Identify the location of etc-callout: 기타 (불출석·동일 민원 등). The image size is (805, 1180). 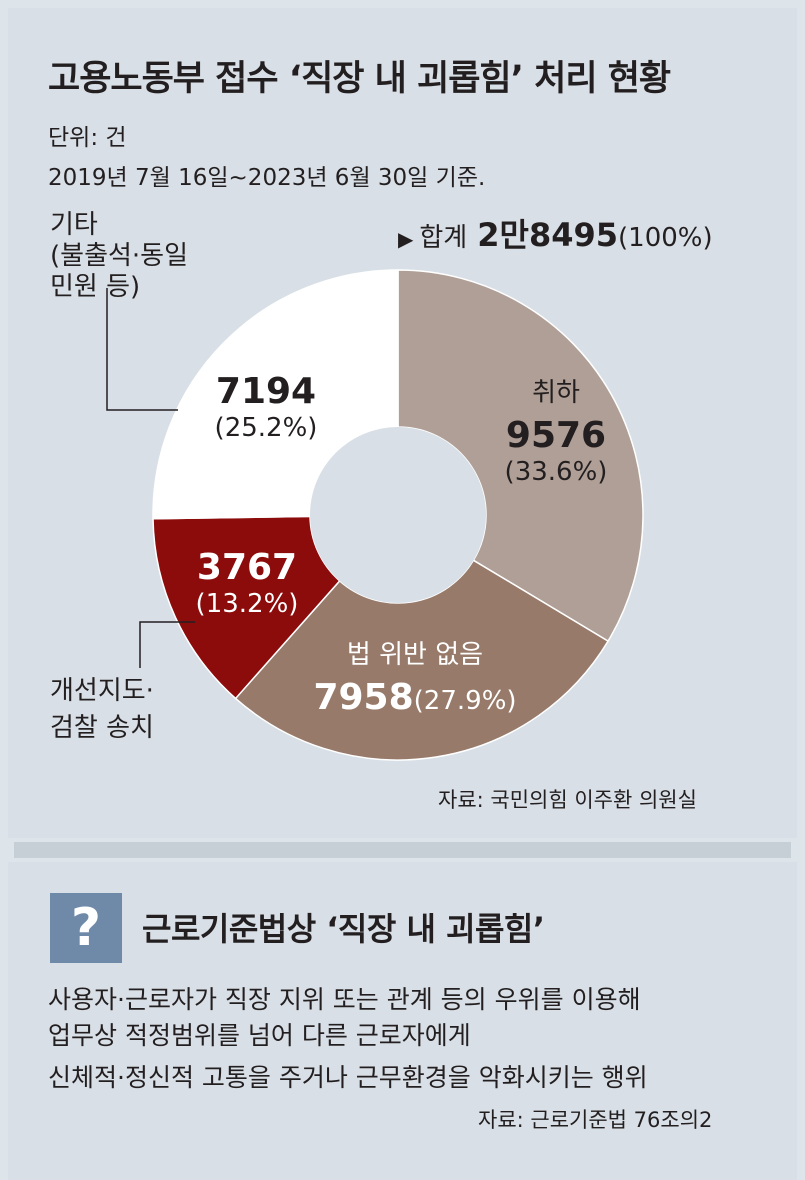
(119, 256).